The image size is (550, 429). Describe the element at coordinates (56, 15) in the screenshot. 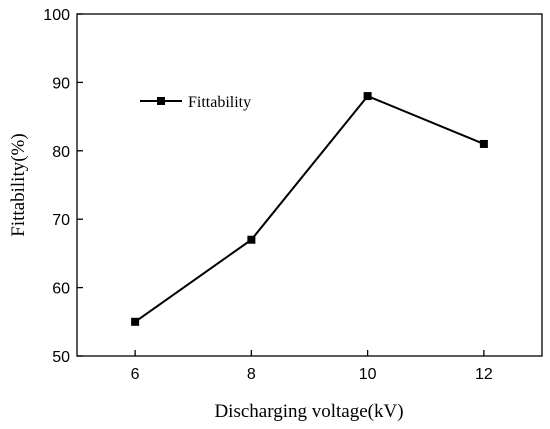

I see `y-tick-label: 100` at that location.